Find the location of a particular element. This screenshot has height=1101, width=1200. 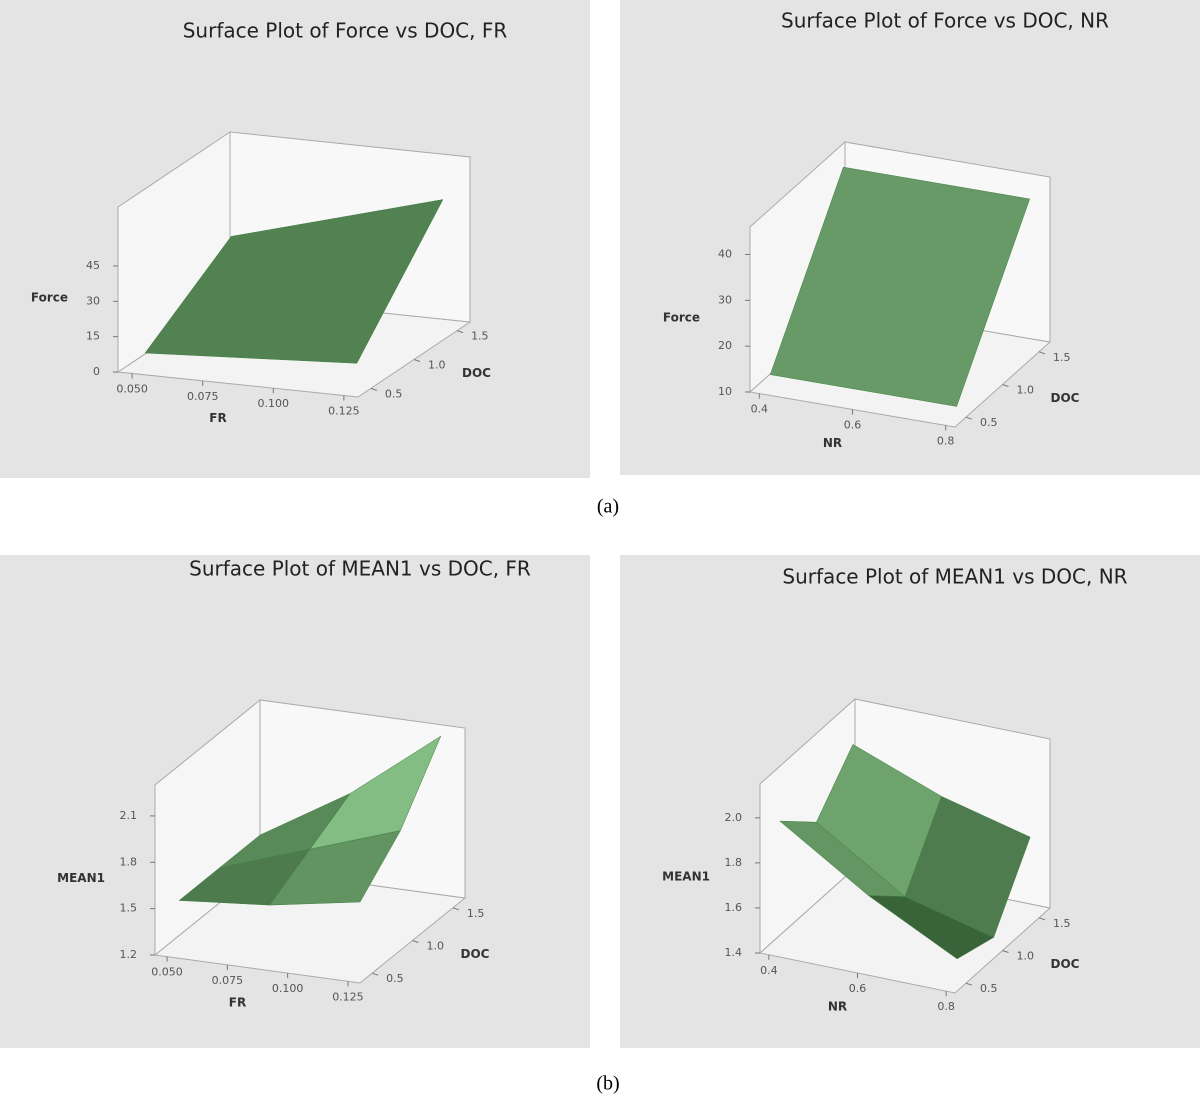

z-tick-label: 20 is located at coordinates (725, 345).